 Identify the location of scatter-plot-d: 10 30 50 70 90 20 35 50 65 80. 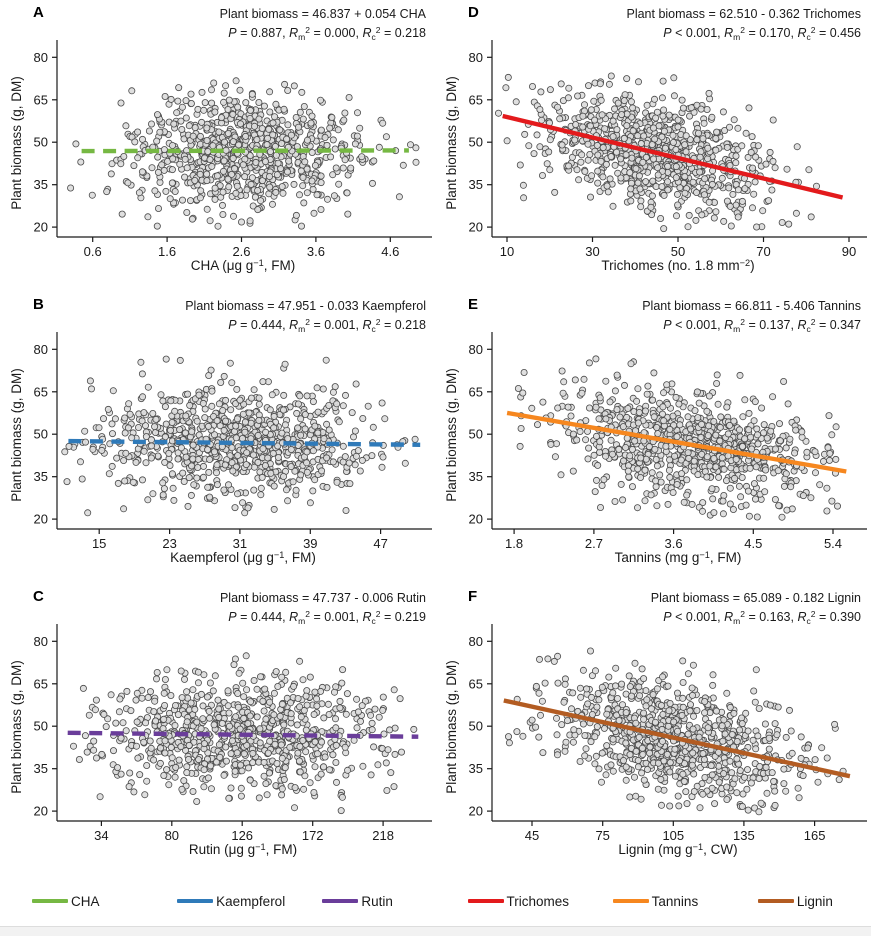
(668, 149).